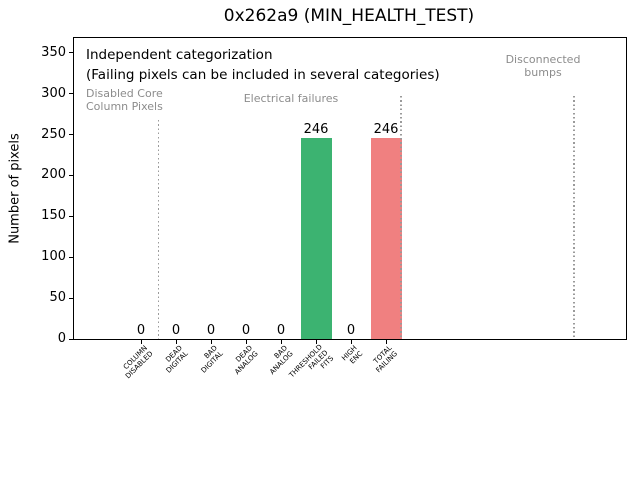 The image size is (640, 480). I want to click on y-tick-label: 350, so click(53, 52).